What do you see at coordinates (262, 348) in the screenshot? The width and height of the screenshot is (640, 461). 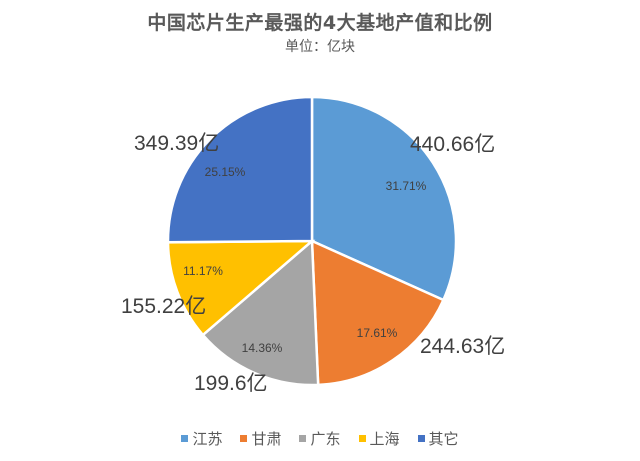 I see `pct-label-guangdong: 14.36%` at bounding box center [262, 348].